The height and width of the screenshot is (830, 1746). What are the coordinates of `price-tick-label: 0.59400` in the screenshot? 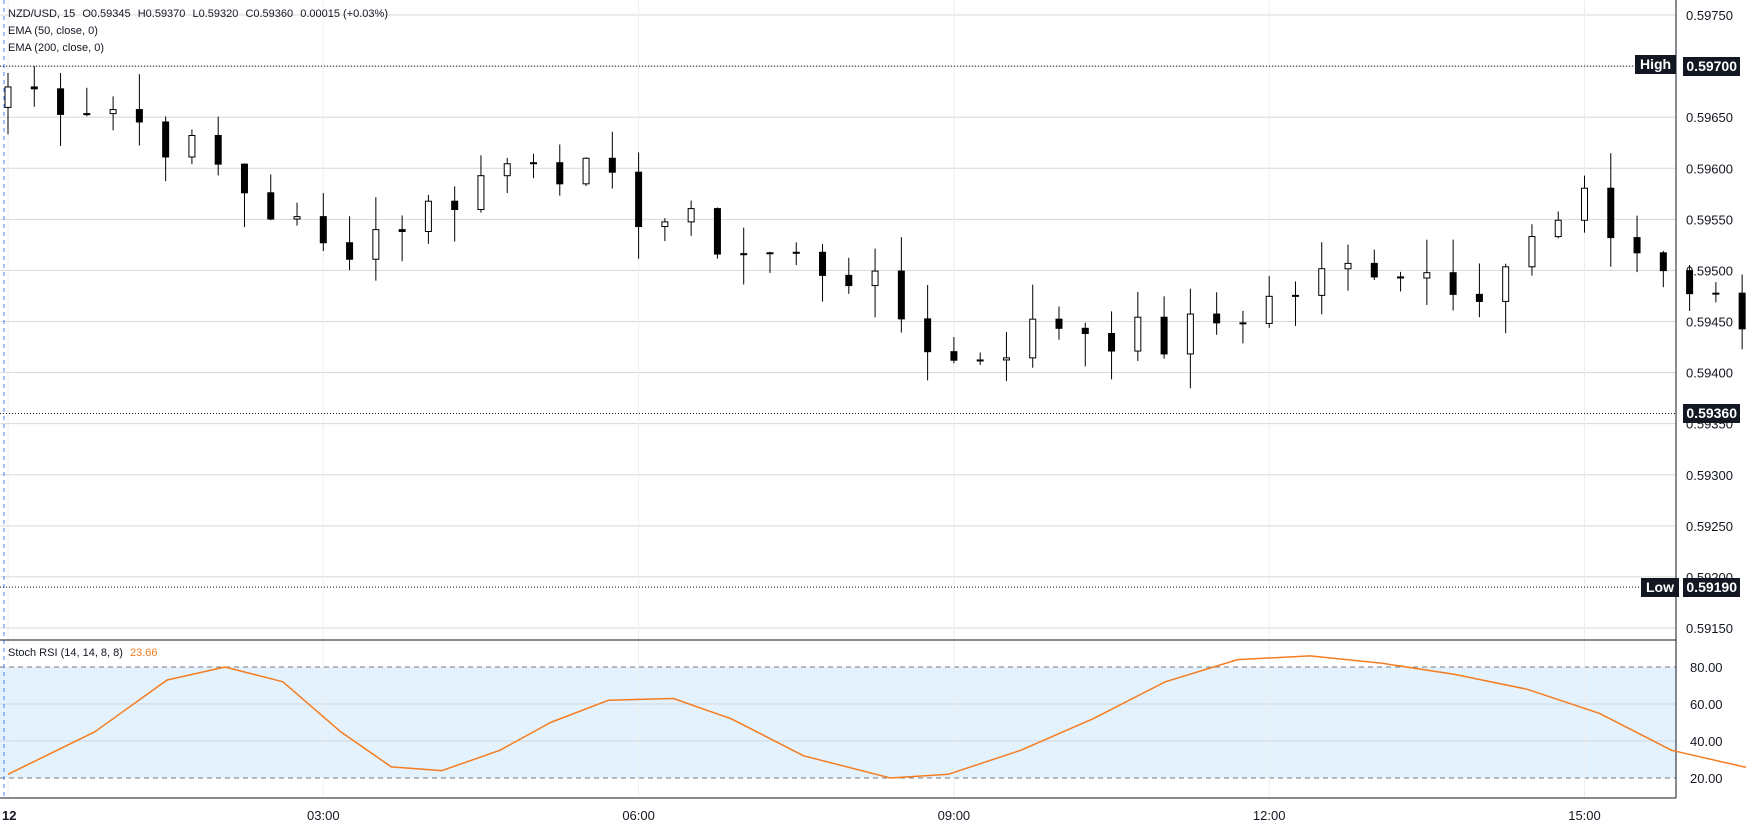 It's located at (1709, 373).